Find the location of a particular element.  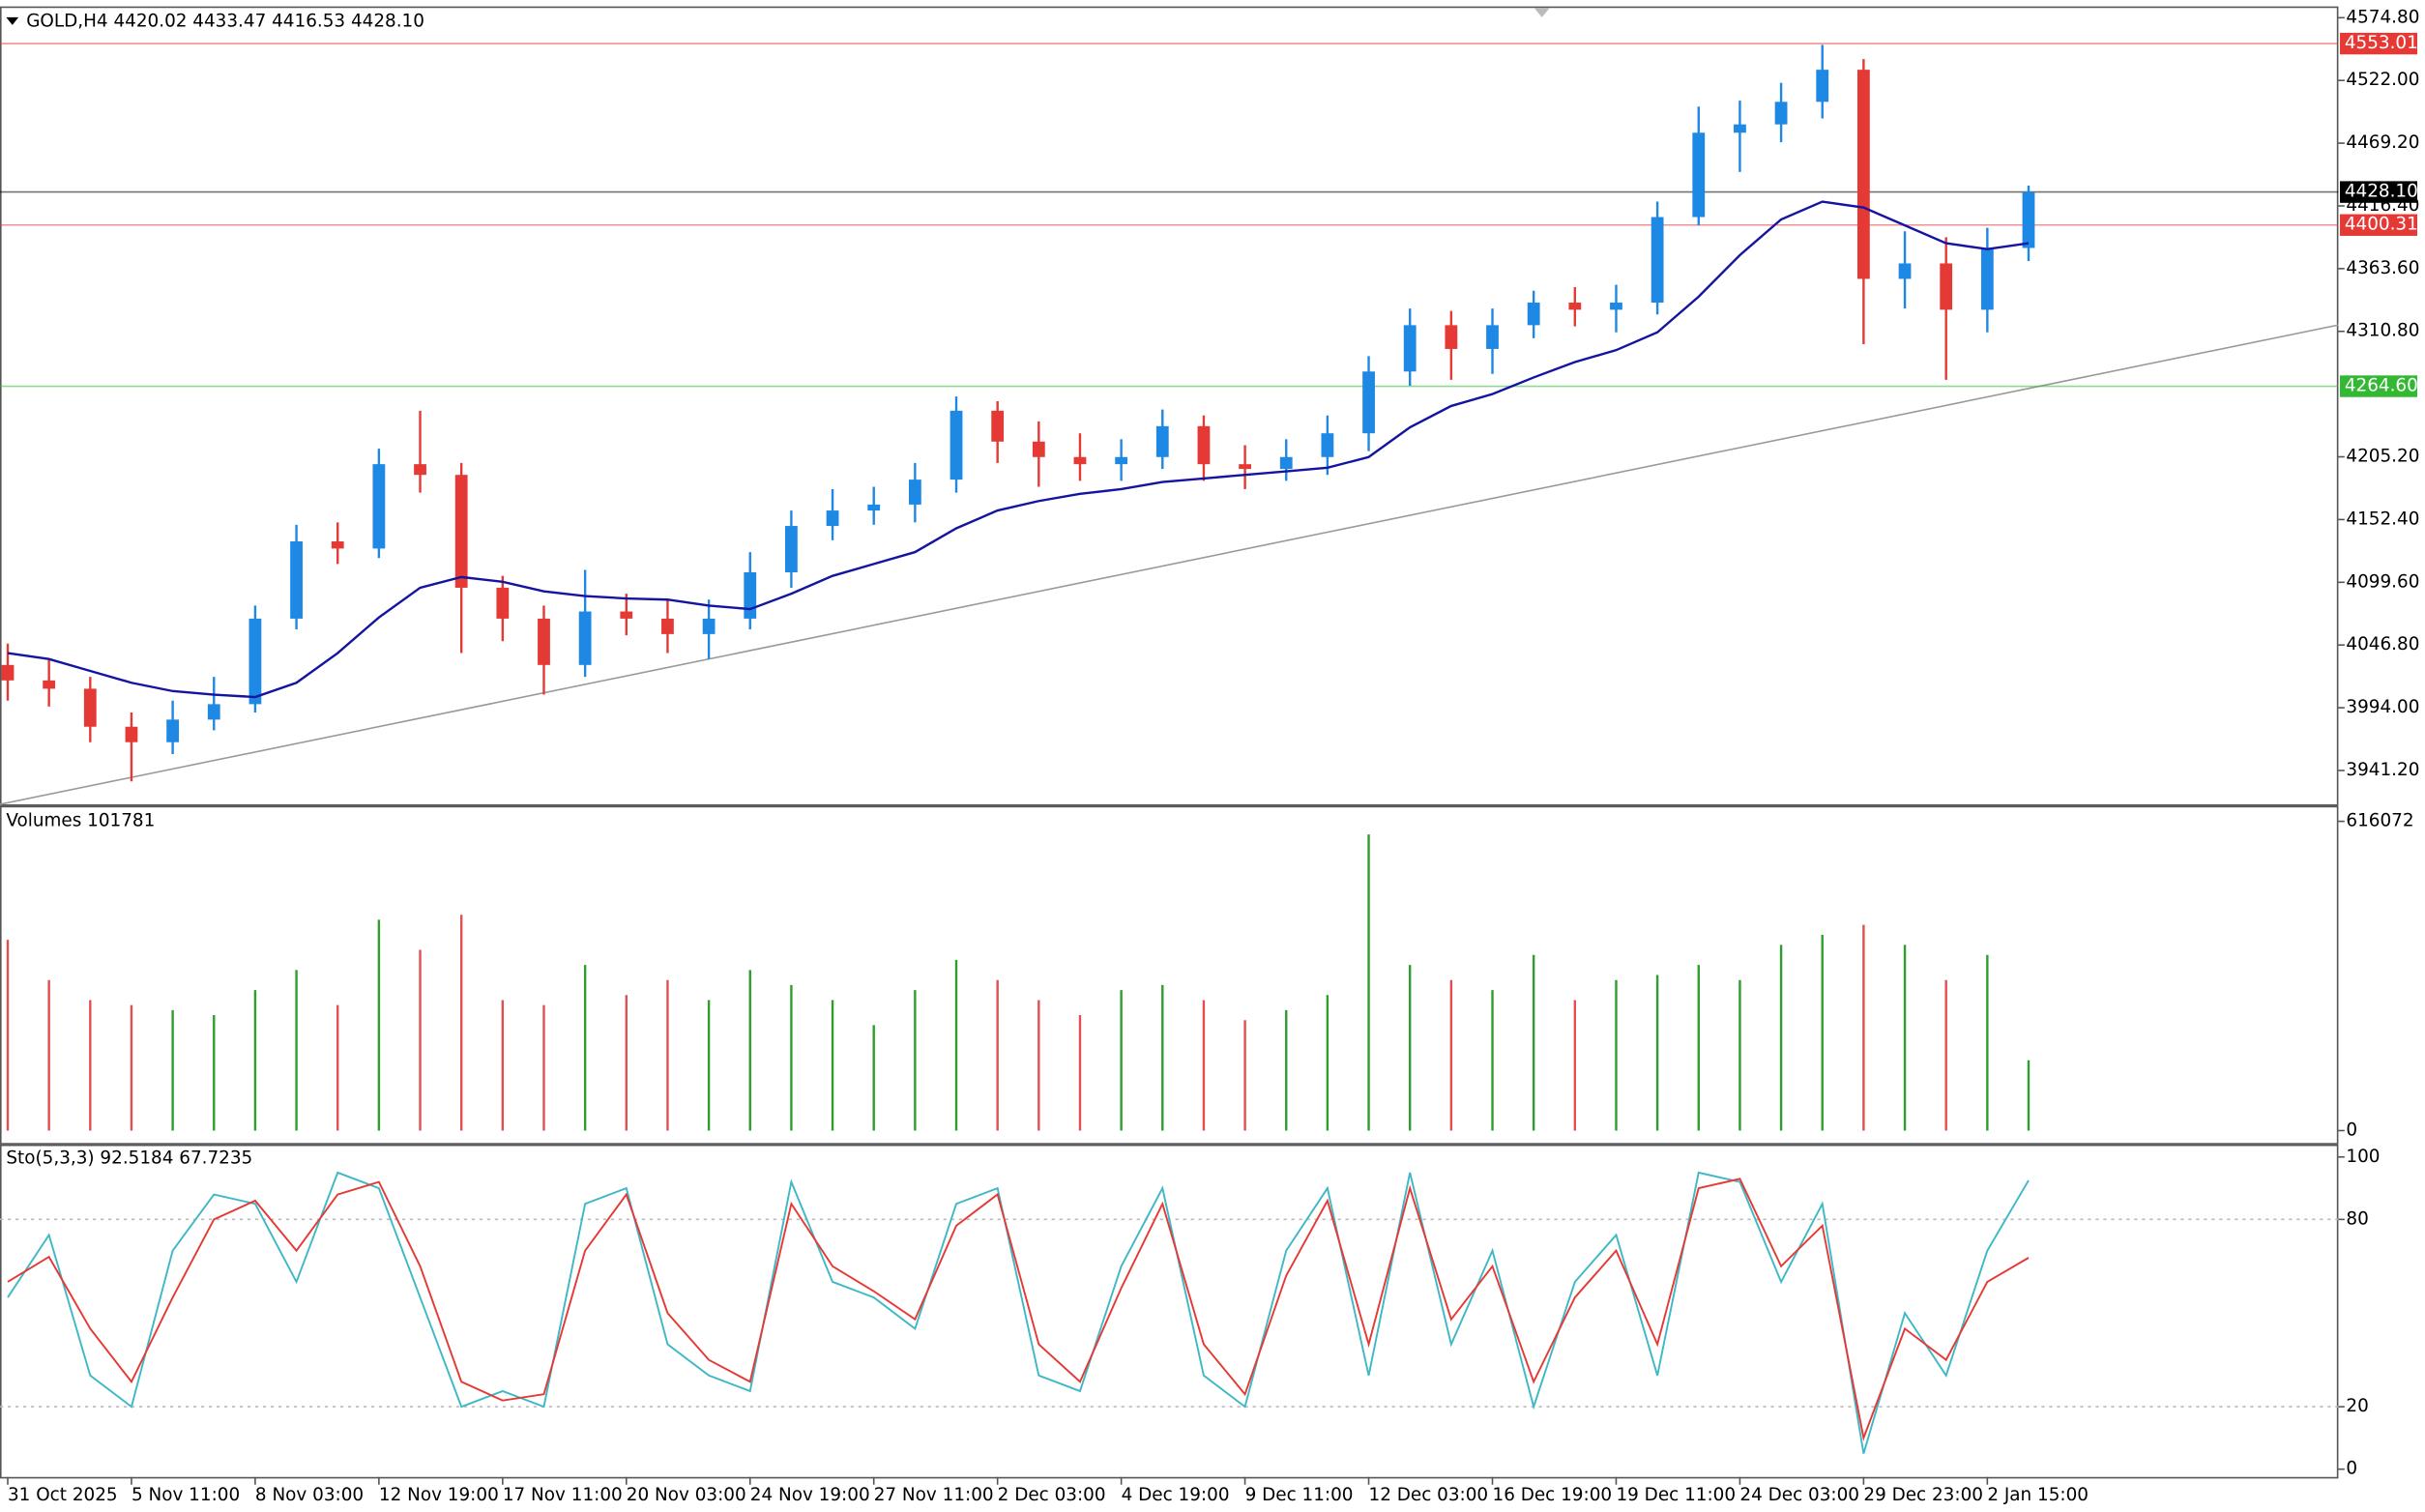

y-tick-label: 4046.80 is located at coordinates (2382, 644).